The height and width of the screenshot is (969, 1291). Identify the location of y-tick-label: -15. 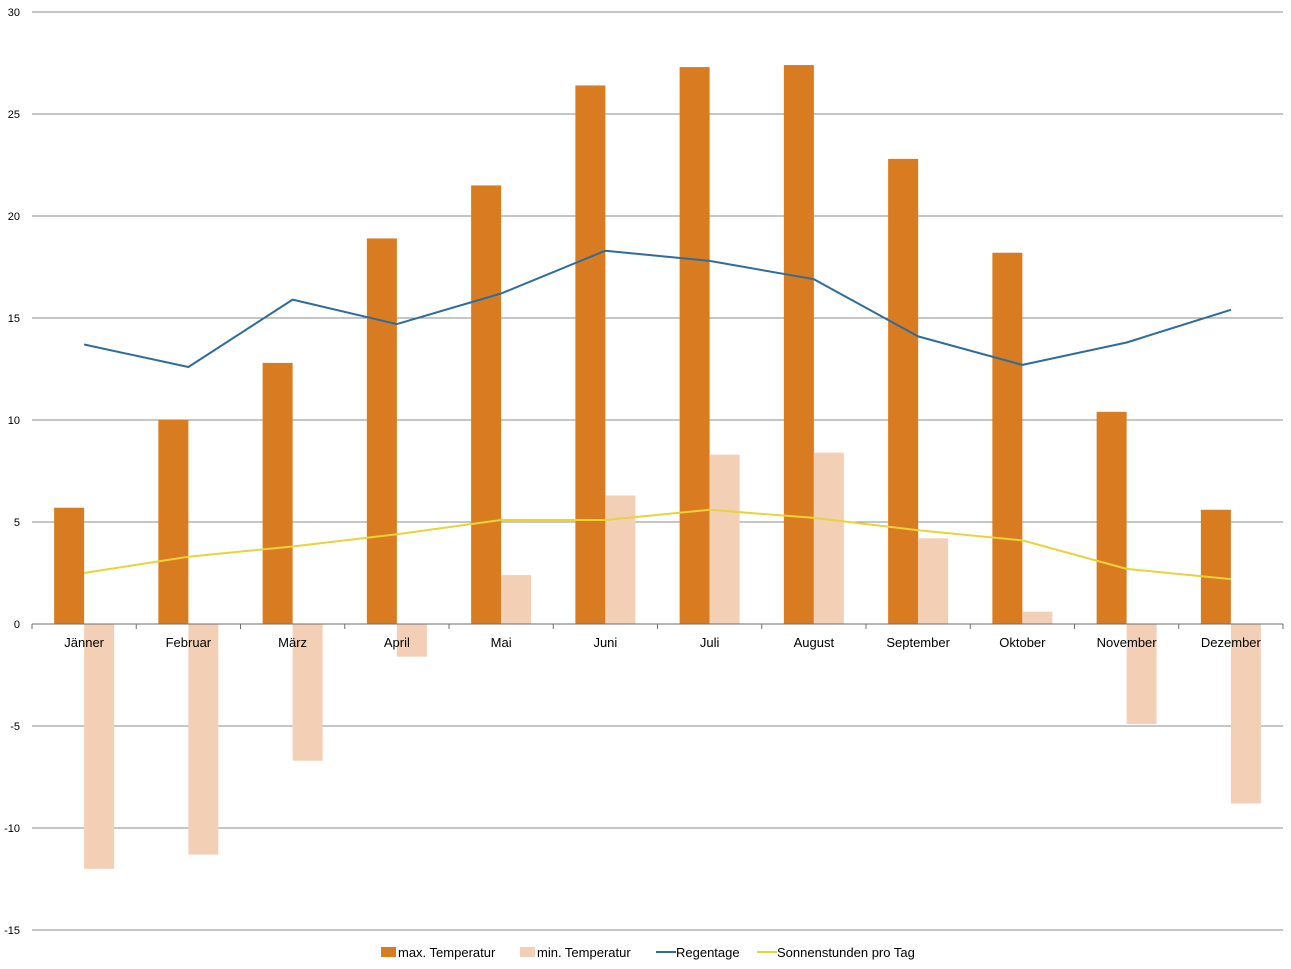
(12, 931).